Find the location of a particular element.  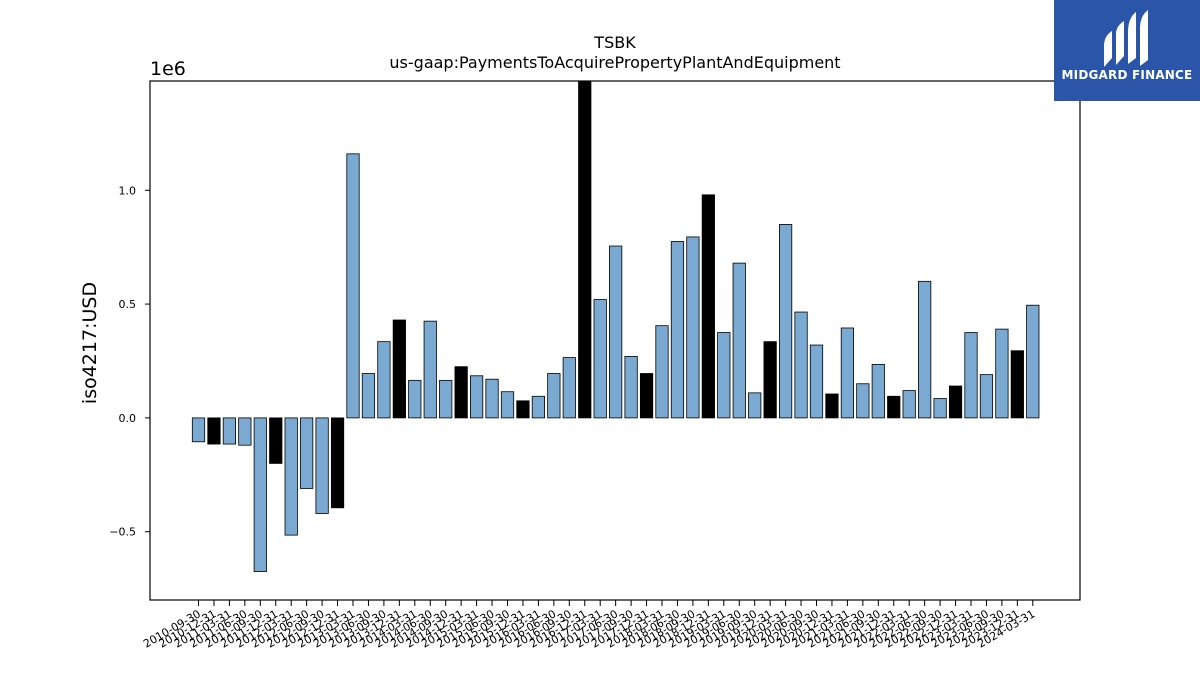

chart-title: TSBK is located at coordinates (614, 42).